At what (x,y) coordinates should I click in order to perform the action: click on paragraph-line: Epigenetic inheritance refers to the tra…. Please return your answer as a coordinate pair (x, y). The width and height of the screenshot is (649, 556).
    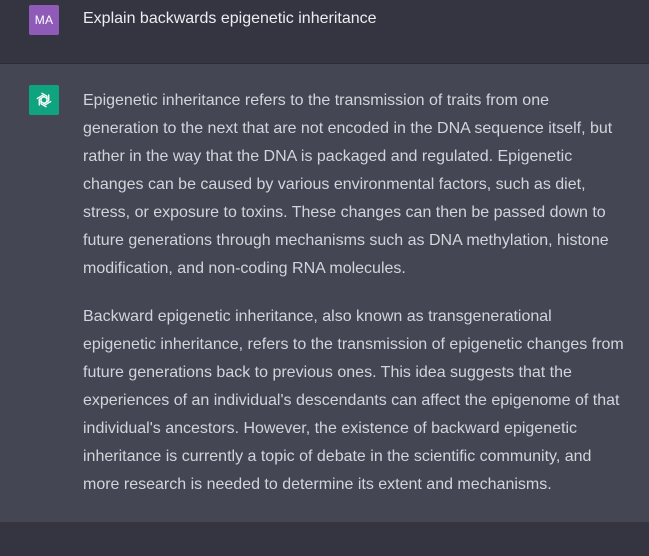
    Looking at the image, I should click on (316, 100).